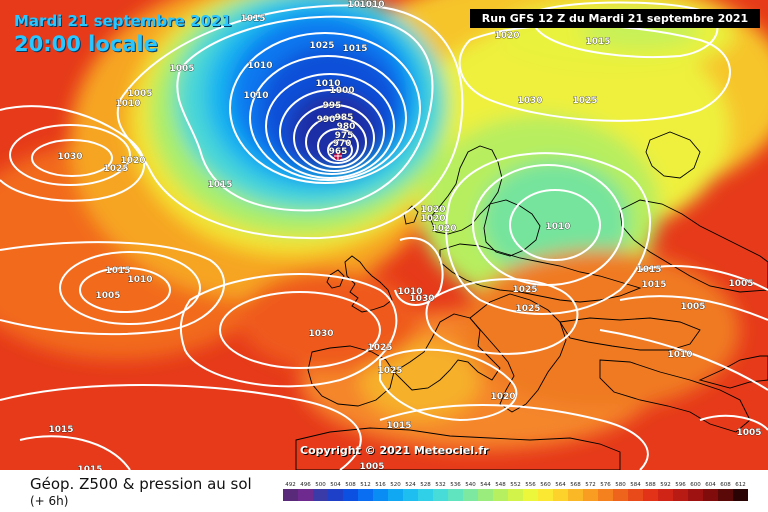 Image resolution: width=768 pixels, height=512 pixels. Describe the element at coordinates (725, 485) in the screenshot. I see `scale-tick-label: 608` at that location.